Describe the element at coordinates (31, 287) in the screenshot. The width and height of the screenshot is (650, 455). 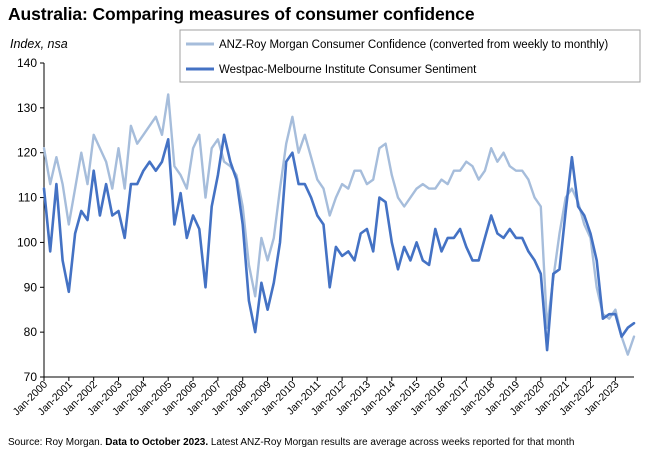
I see `y-tick-label: 90` at that location.